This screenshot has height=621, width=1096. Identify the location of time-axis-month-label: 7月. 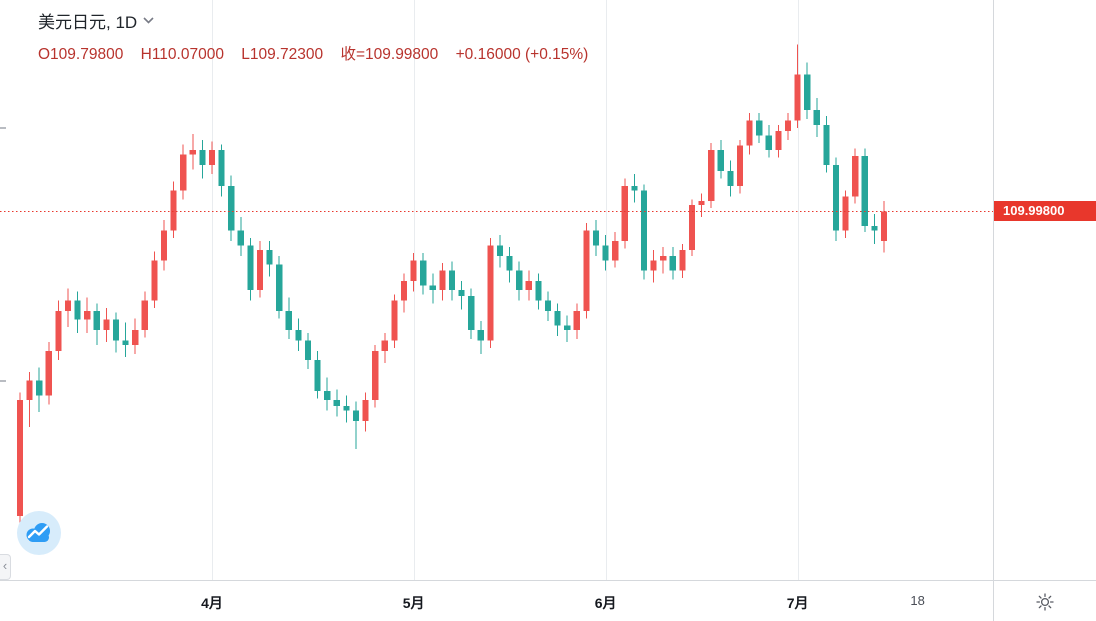
(797, 603).